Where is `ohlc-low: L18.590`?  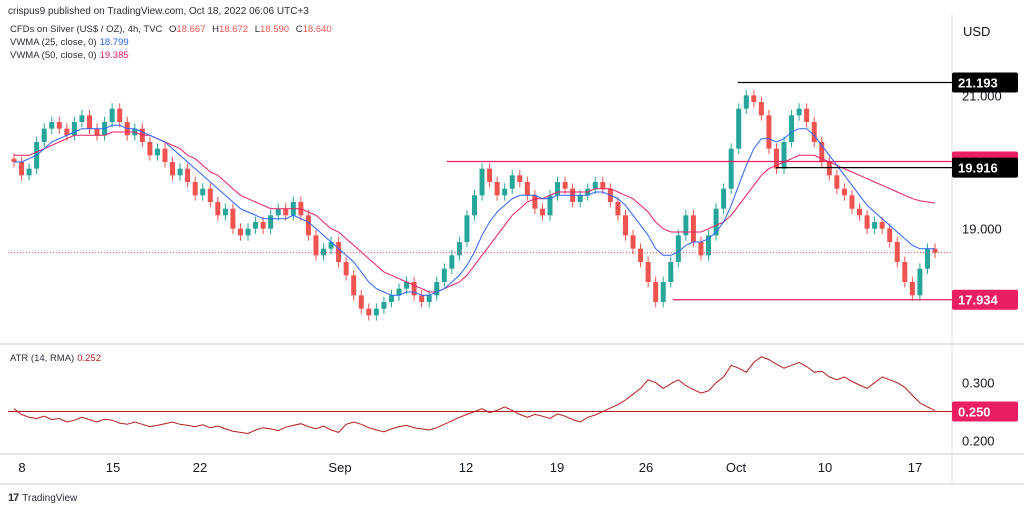 ohlc-low: L18.590 is located at coordinates (272, 29).